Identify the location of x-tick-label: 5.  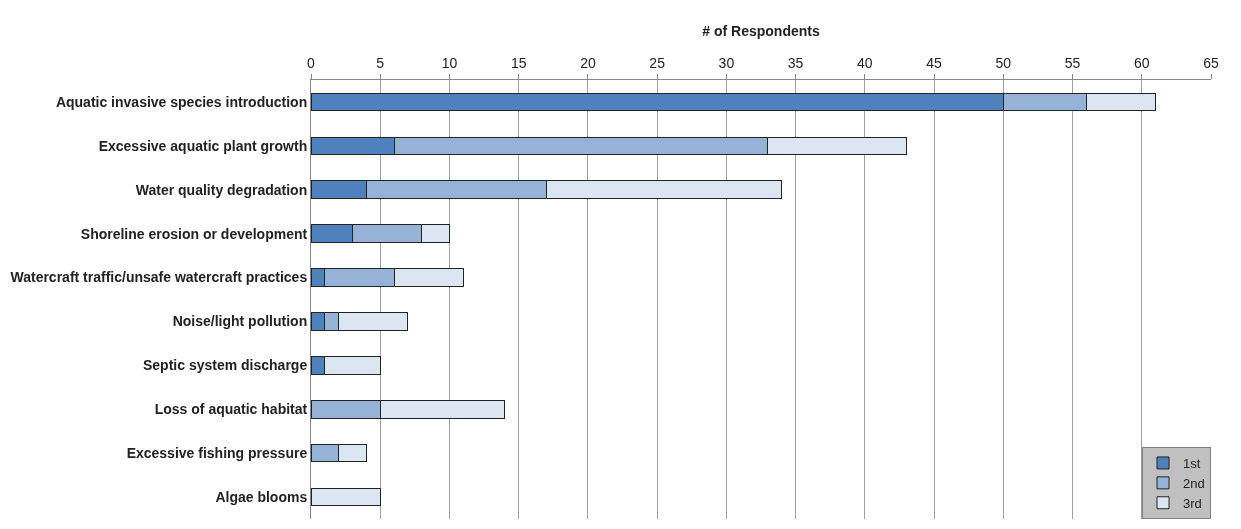
(380, 63).